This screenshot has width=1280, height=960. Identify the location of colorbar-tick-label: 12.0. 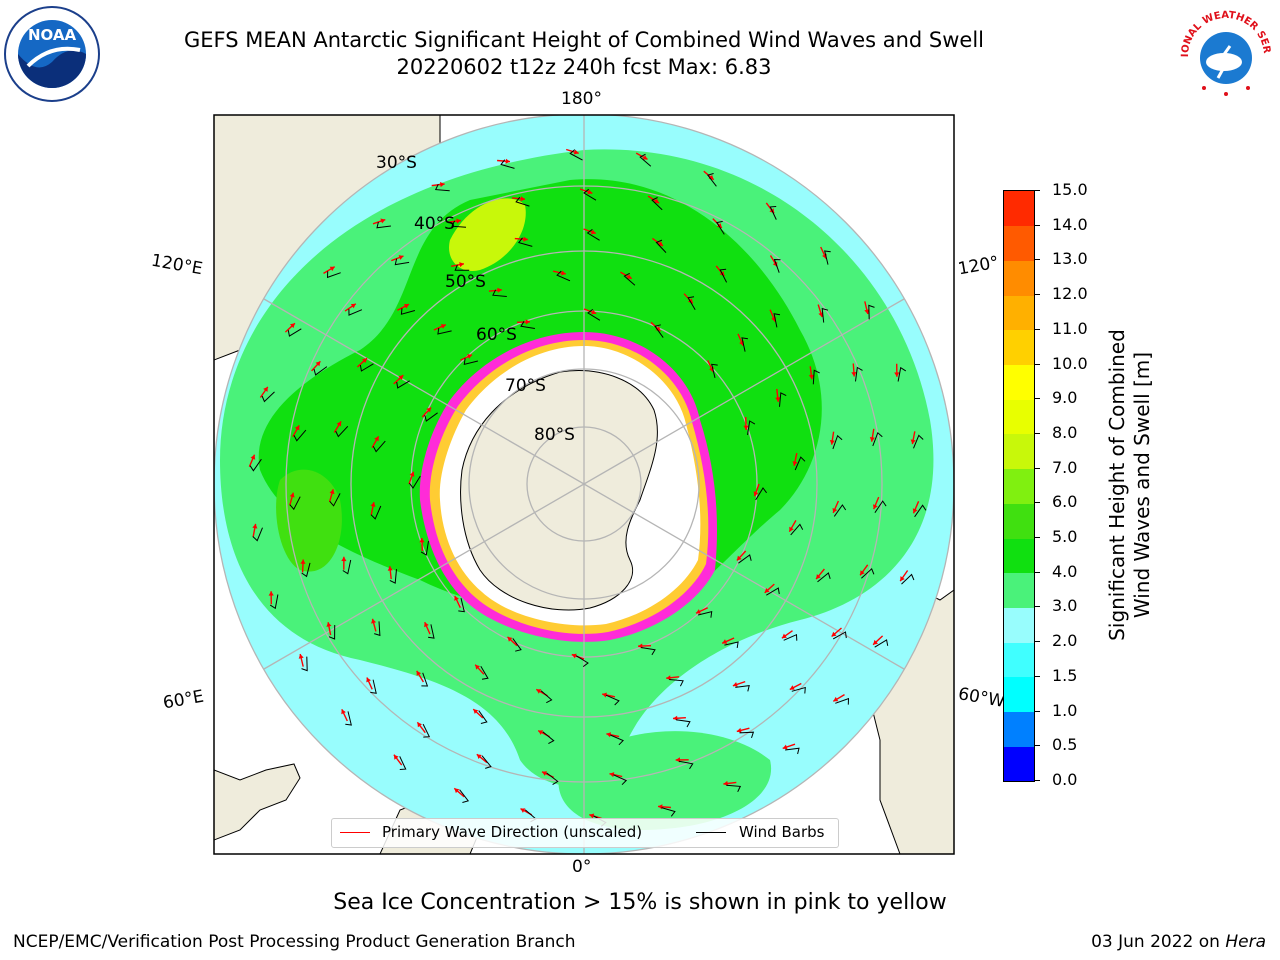
(1070, 294).